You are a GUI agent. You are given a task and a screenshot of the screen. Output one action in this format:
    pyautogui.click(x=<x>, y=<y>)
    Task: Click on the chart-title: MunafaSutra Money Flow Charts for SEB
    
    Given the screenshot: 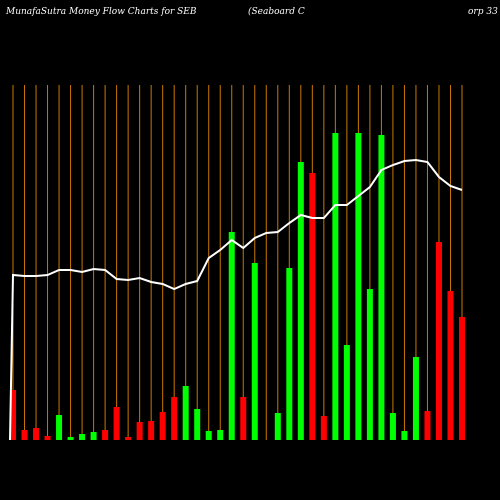 What is the action you would take?
    pyautogui.click(x=101, y=12)
    